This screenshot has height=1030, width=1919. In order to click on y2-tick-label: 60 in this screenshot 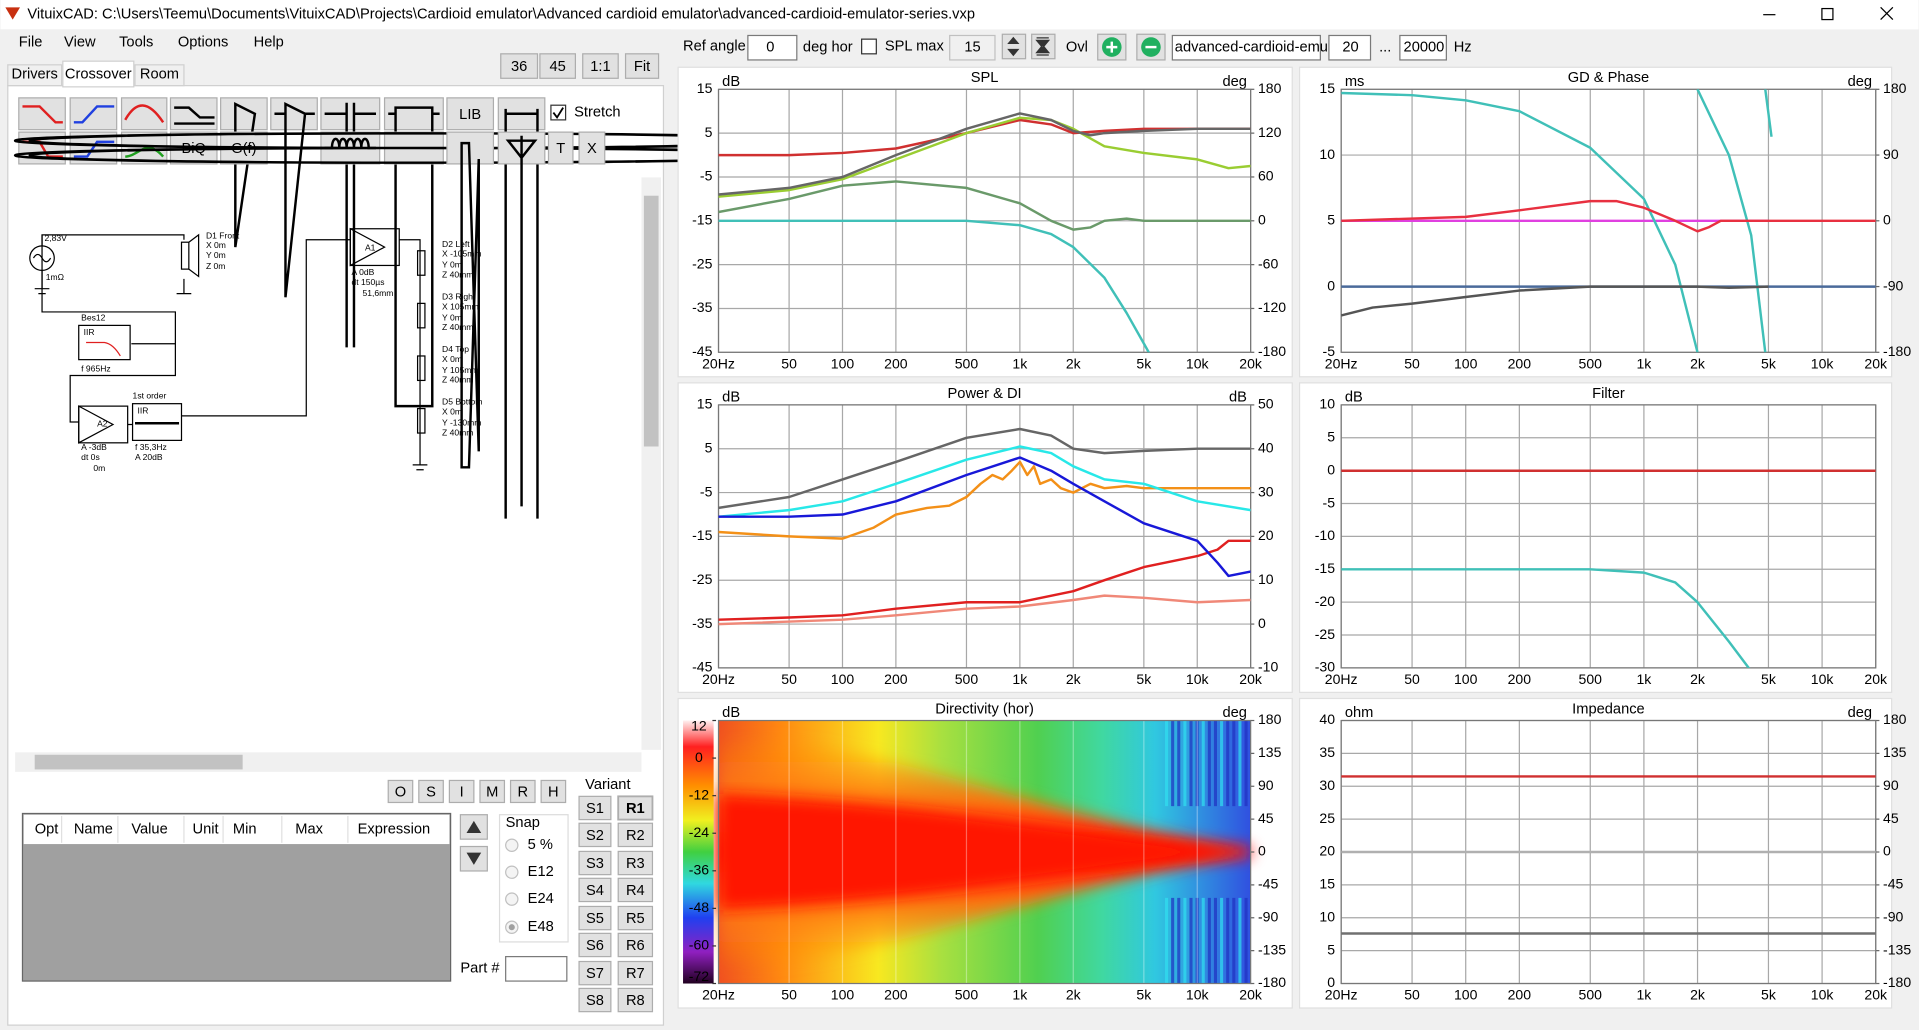, I will do `click(1266, 176)`.